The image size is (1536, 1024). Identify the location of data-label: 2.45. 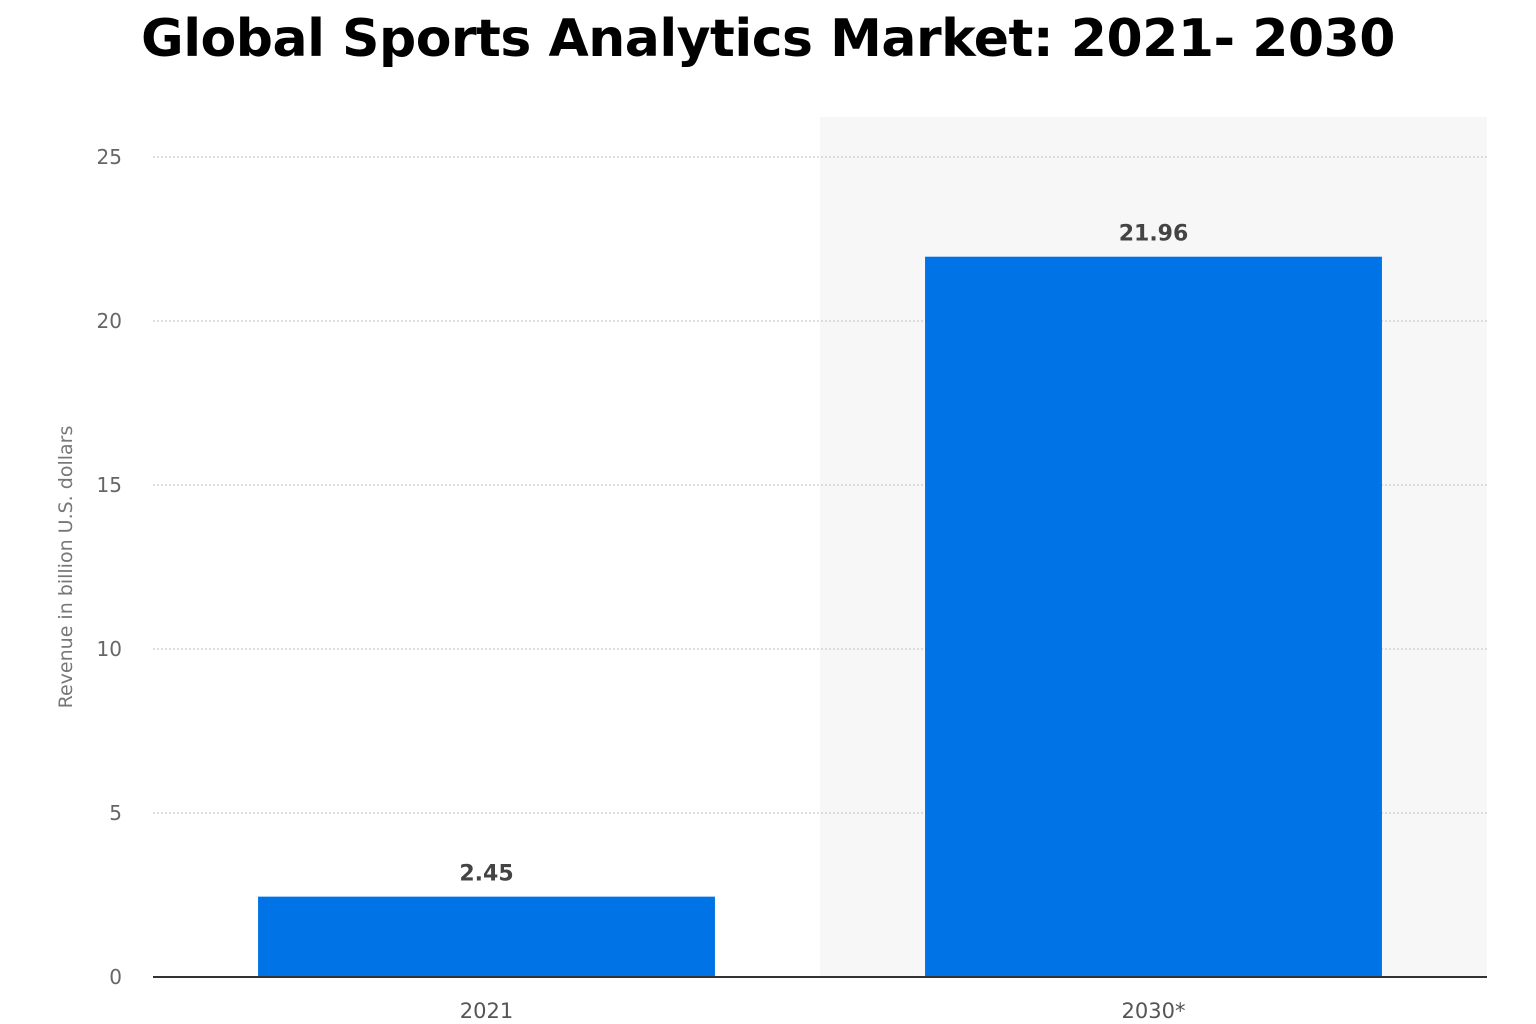
(486, 874).